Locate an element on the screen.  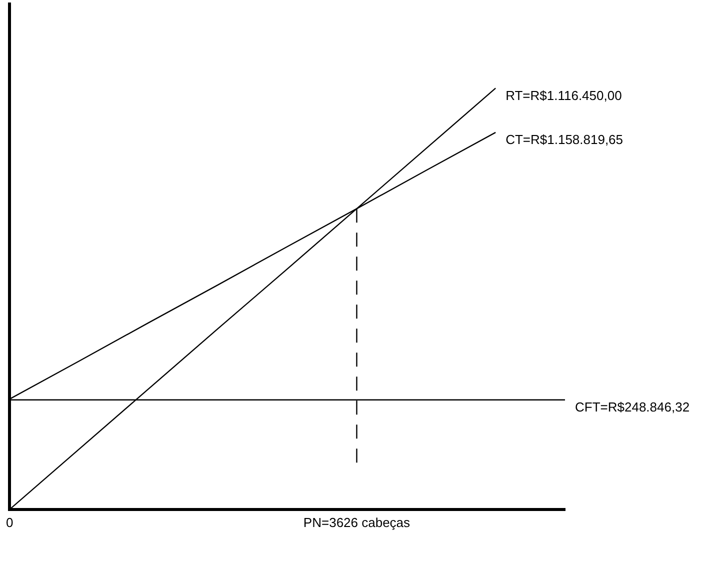
x-tick-label: PN=3626 cabeças is located at coordinates (357, 522).